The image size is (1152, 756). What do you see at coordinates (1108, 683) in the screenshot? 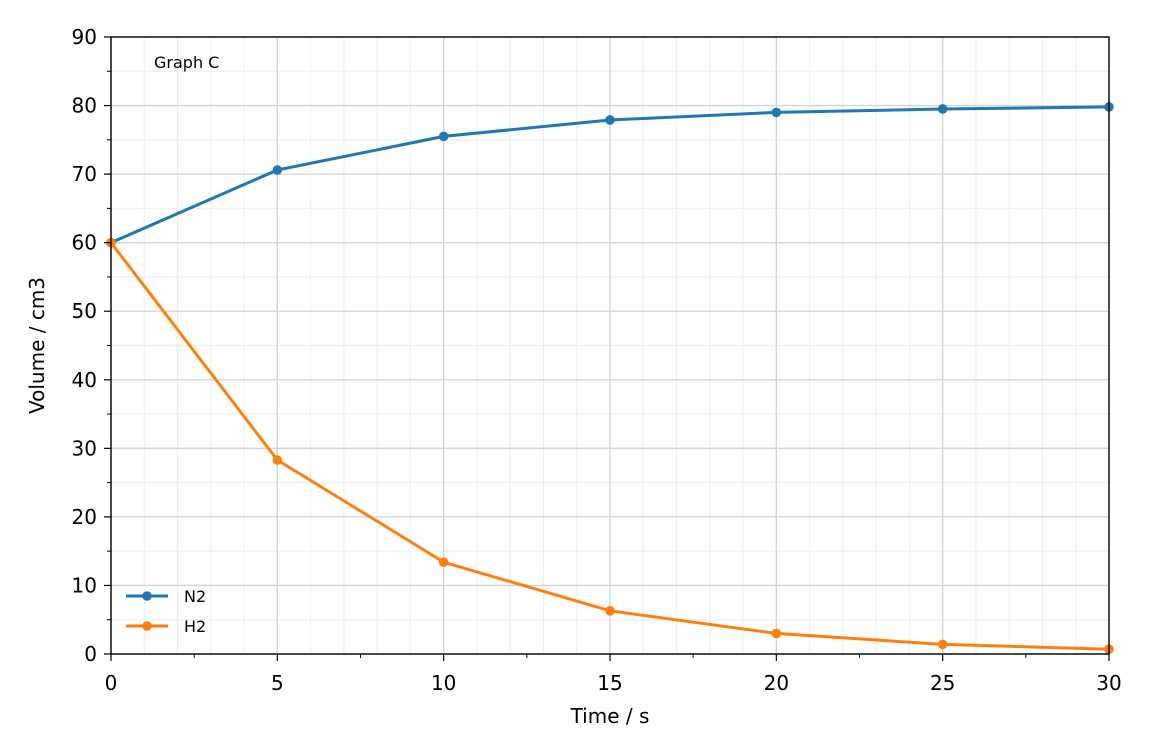
I see `x-tick-label: 30` at bounding box center [1108, 683].